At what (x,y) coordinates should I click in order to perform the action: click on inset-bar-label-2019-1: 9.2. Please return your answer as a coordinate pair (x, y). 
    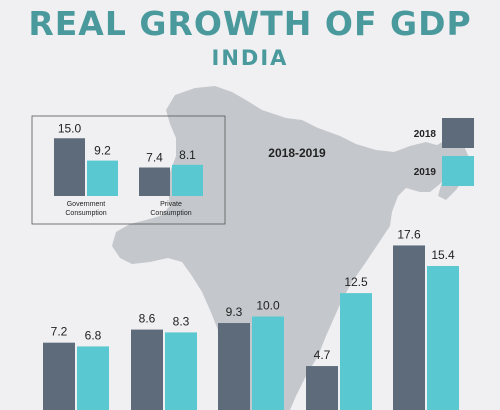
    Looking at the image, I should click on (102, 151).